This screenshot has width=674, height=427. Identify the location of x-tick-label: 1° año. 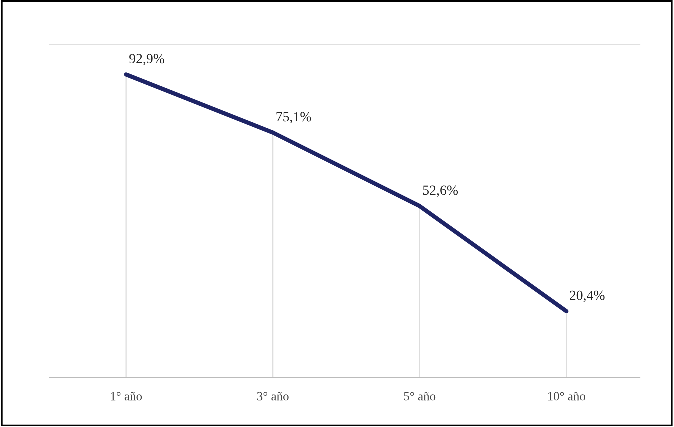
(126, 396).